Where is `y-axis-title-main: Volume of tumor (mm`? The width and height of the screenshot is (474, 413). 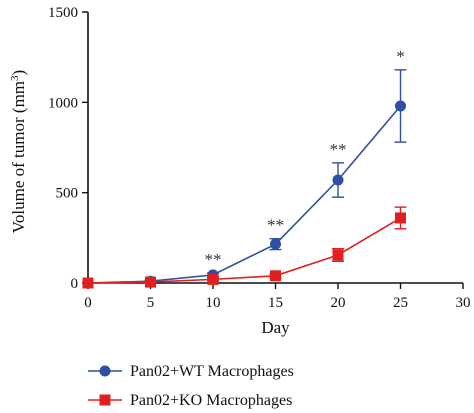
y-axis-title-main: Volume of tumor (mm is located at coordinates (18, 157).